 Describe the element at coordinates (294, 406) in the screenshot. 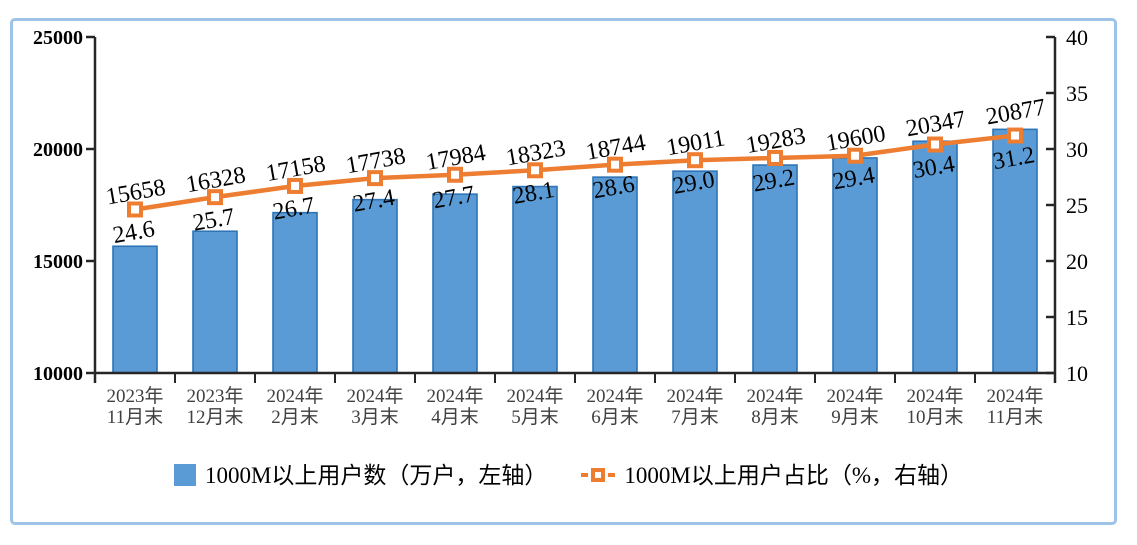

I see `x-axis-category-label: 2024年 2月末` at that location.